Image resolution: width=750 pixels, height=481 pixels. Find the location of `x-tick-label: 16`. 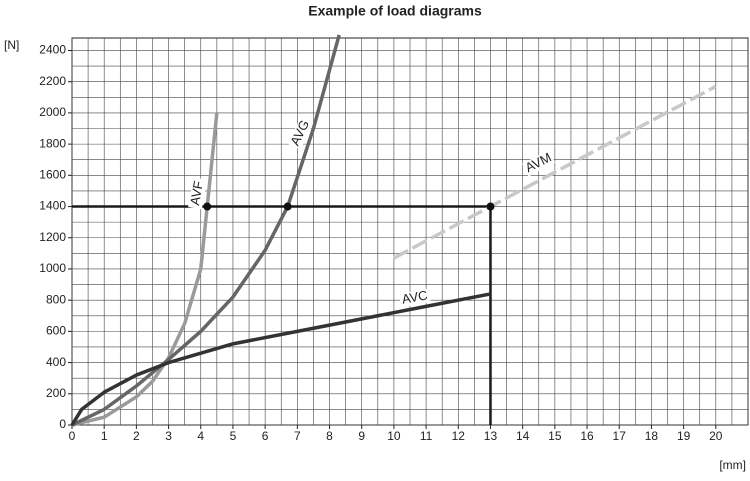

x-tick-label: 16 is located at coordinates (587, 436).